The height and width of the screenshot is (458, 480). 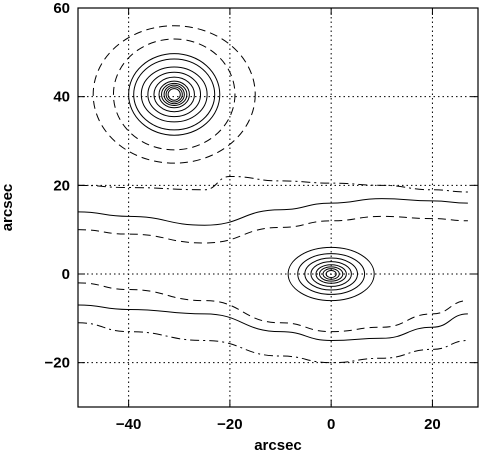 What do you see at coordinates (61, 8) in the screenshot?
I see `y-tick-label: 60` at bounding box center [61, 8].